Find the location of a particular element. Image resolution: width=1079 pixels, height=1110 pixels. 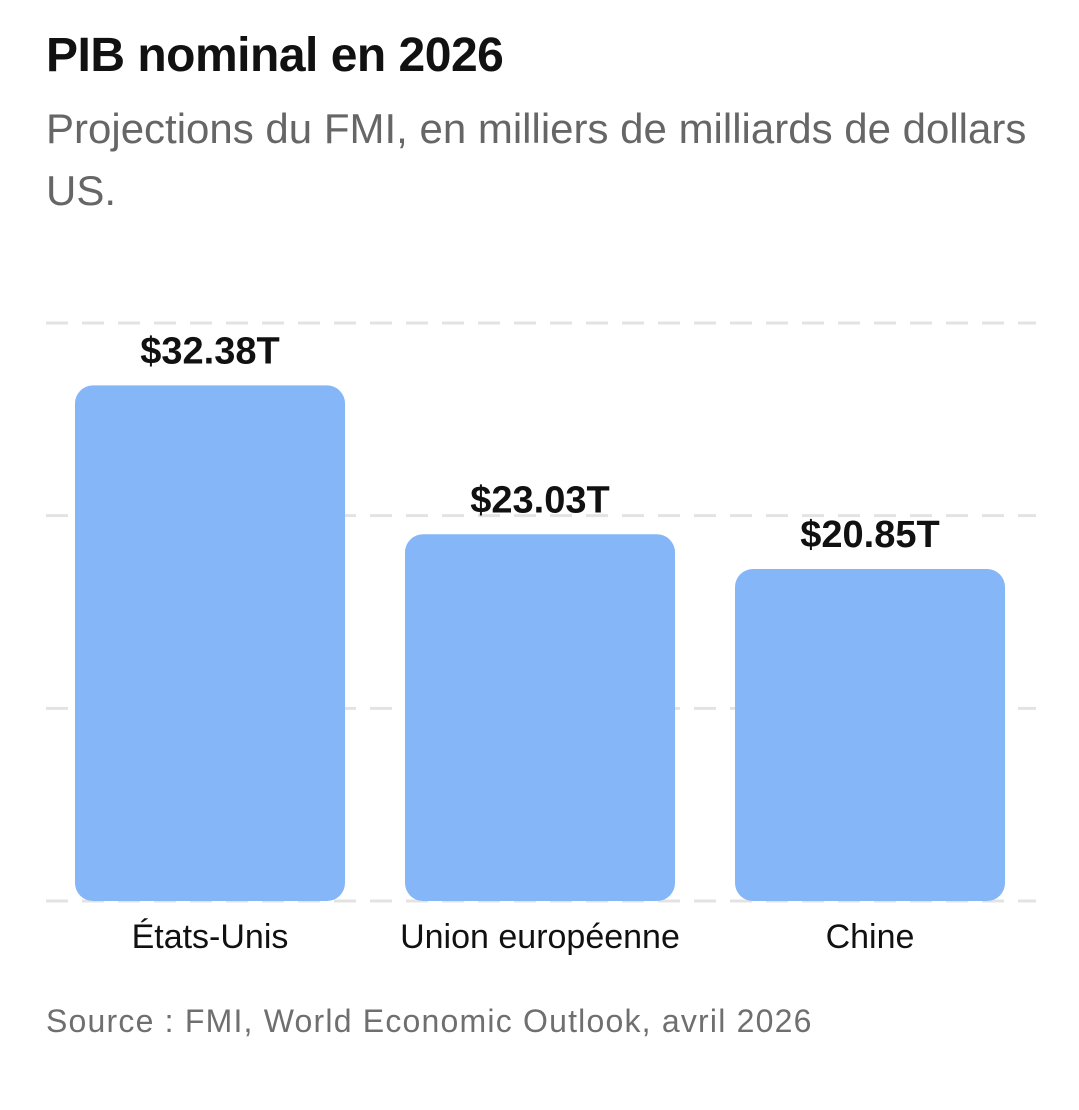

category-label-2: Chine is located at coordinates (870, 937).